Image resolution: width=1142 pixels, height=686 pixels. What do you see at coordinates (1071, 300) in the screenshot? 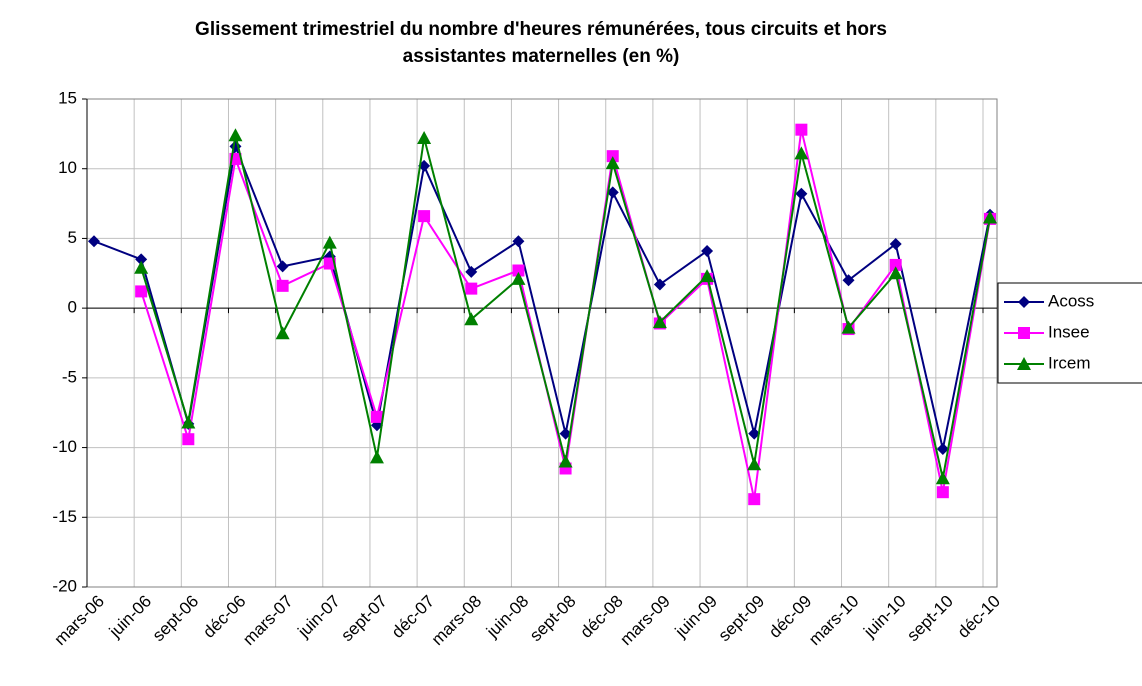
I see `legend-label: Acoss` at bounding box center [1071, 300].